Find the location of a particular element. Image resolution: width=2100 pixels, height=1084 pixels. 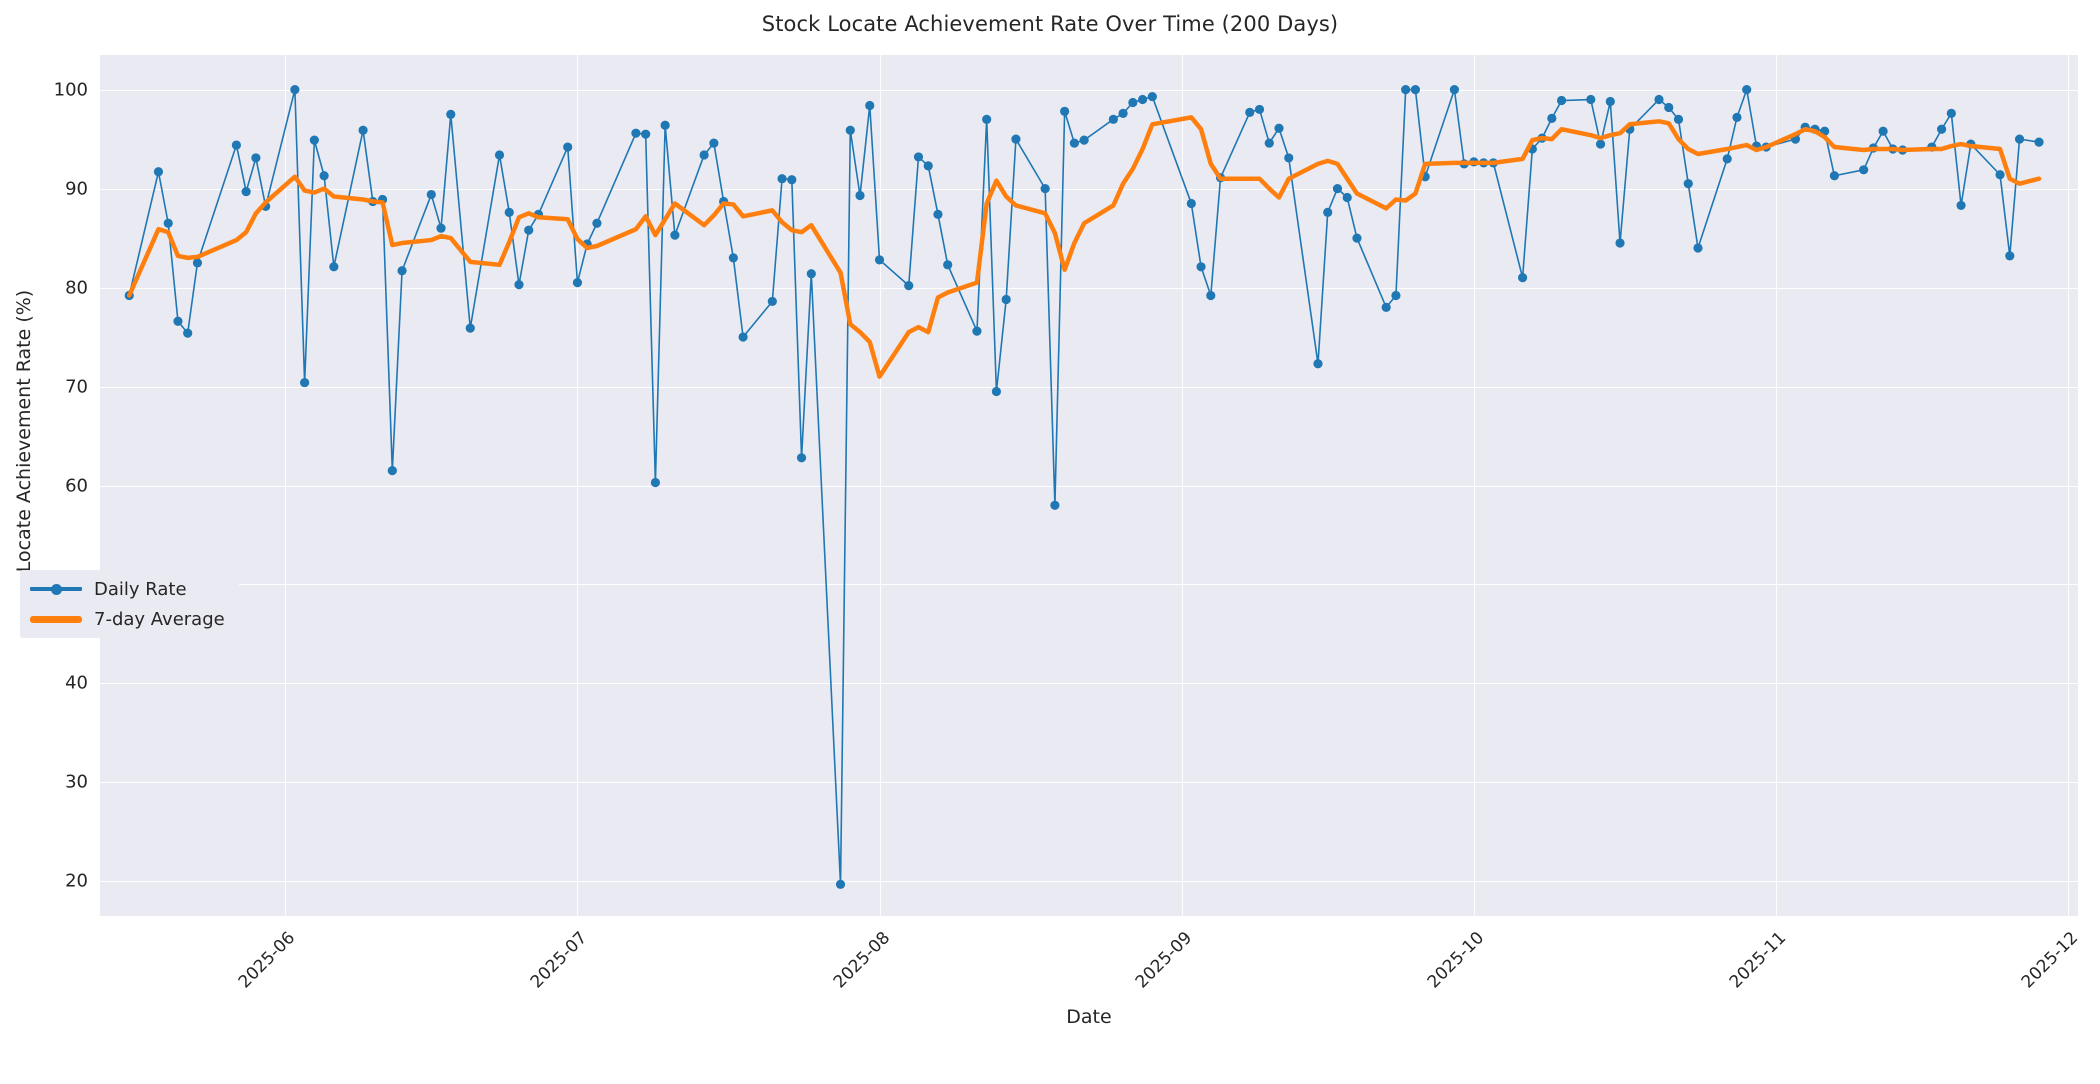

y-tick-label: 90 is located at coordinates (76, 189).